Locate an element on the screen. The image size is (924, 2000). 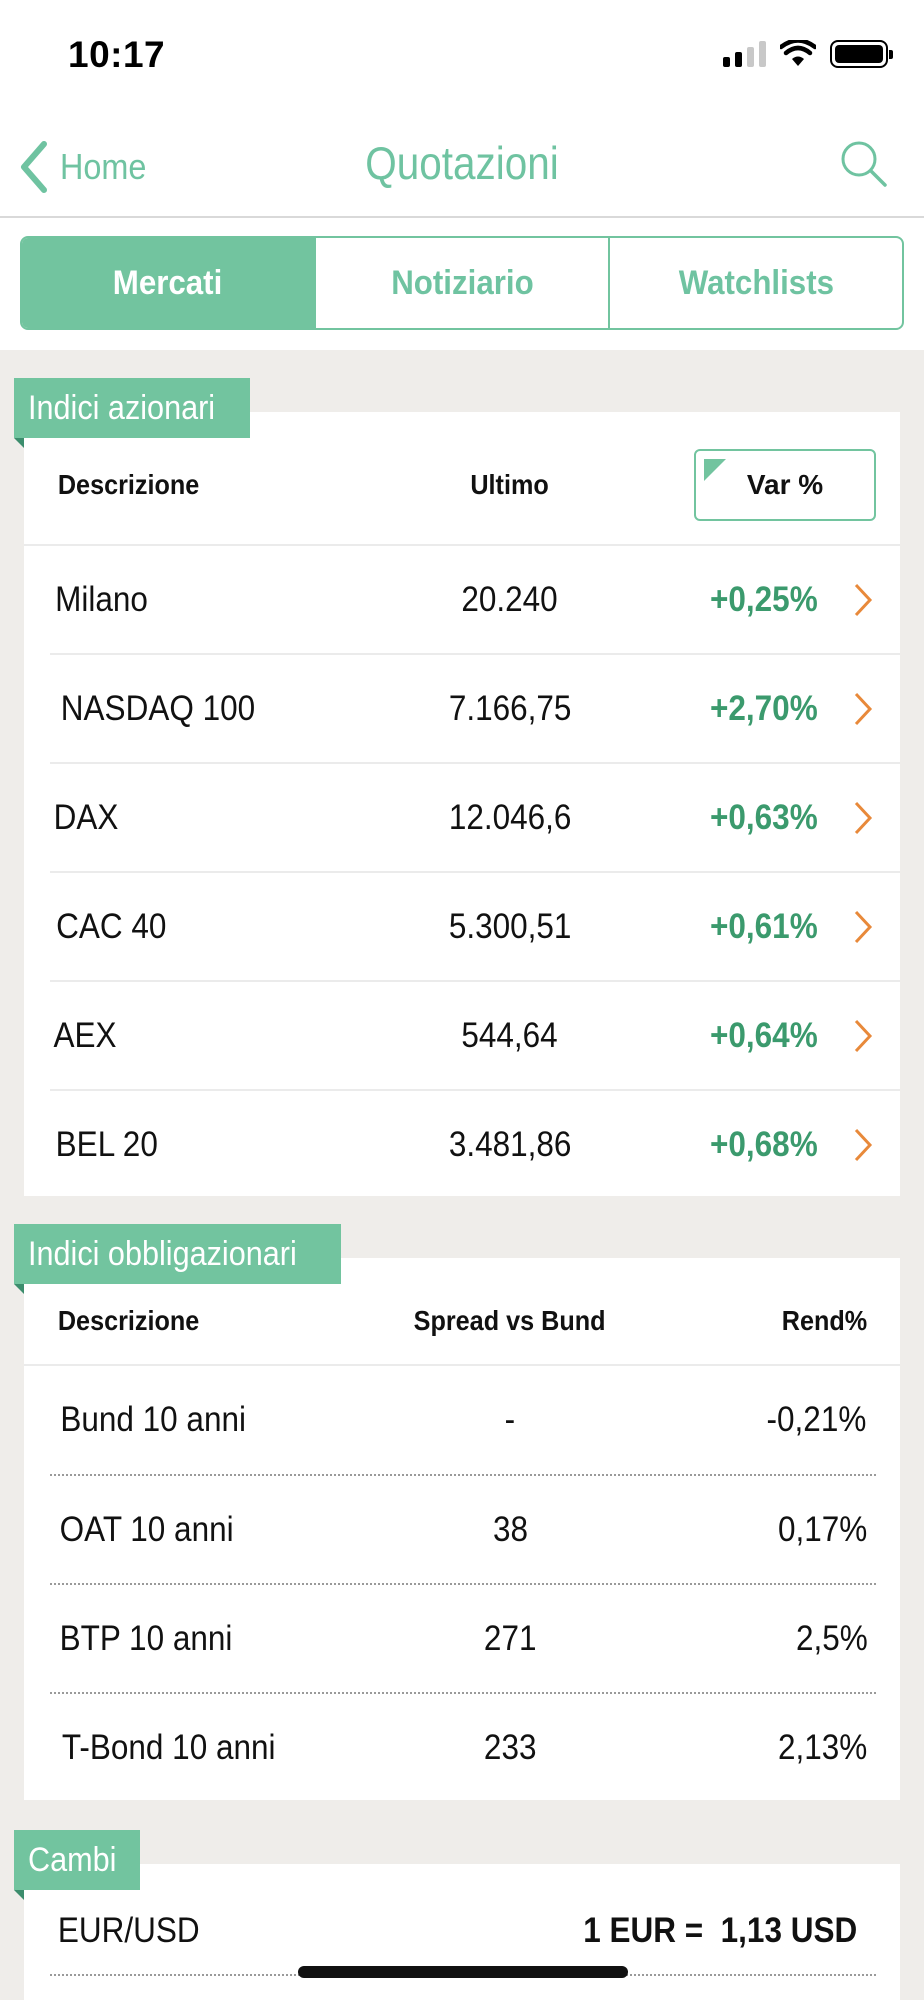
wifi-icon is located at coordinates (798, 53).